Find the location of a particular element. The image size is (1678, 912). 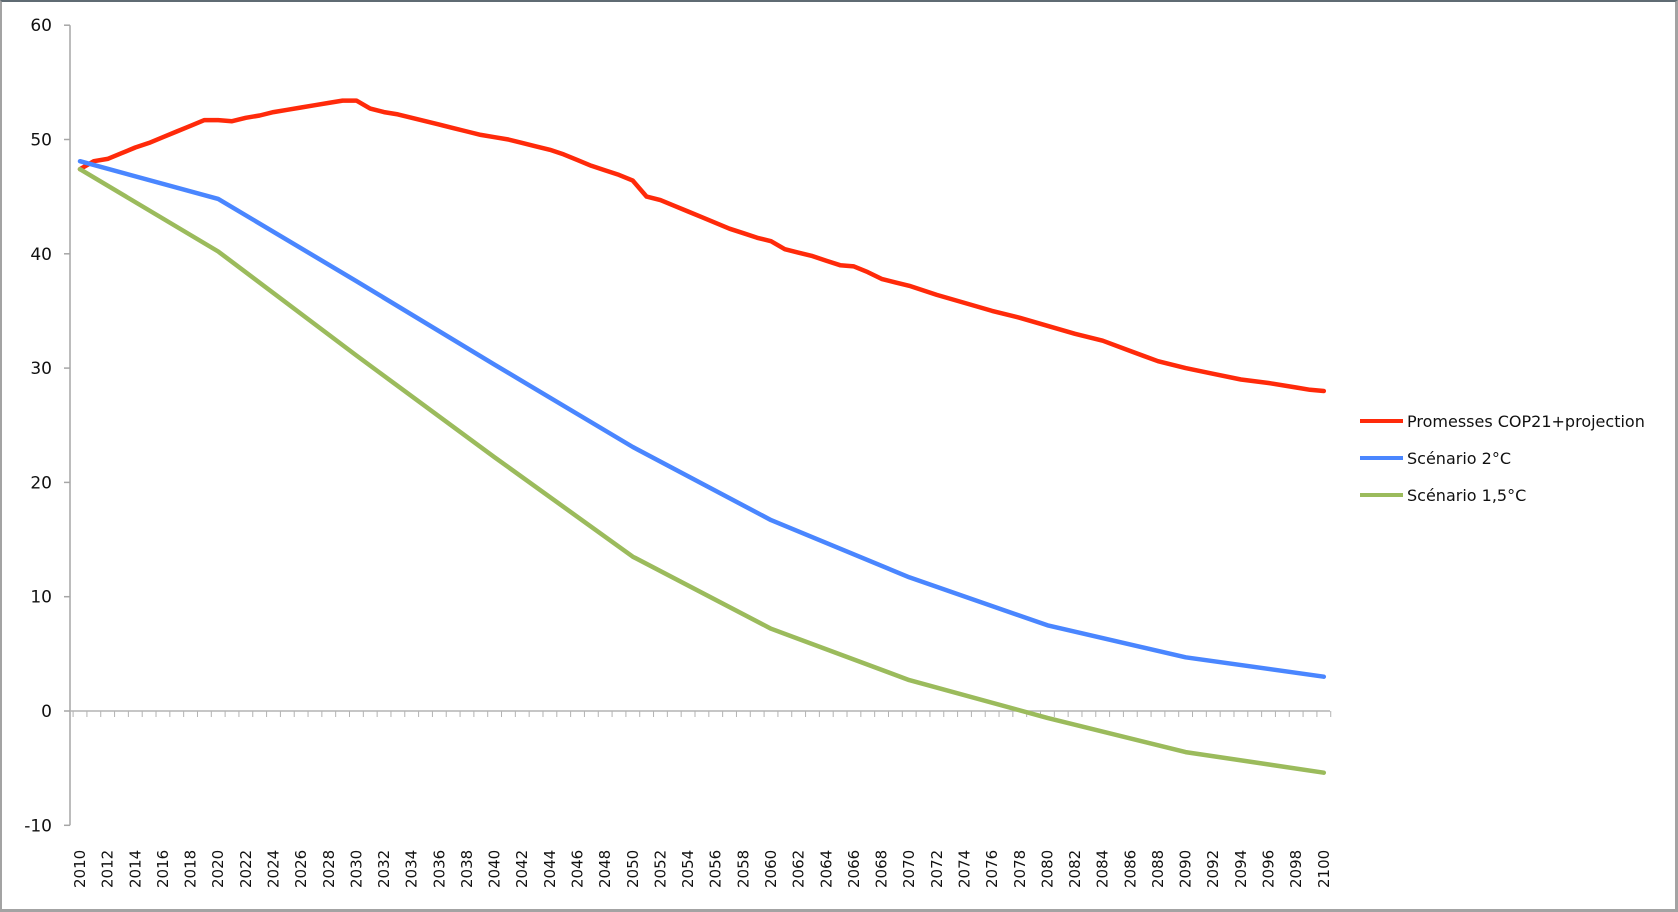

x-tick-label: 2032 is located at coordinates (384, 869).